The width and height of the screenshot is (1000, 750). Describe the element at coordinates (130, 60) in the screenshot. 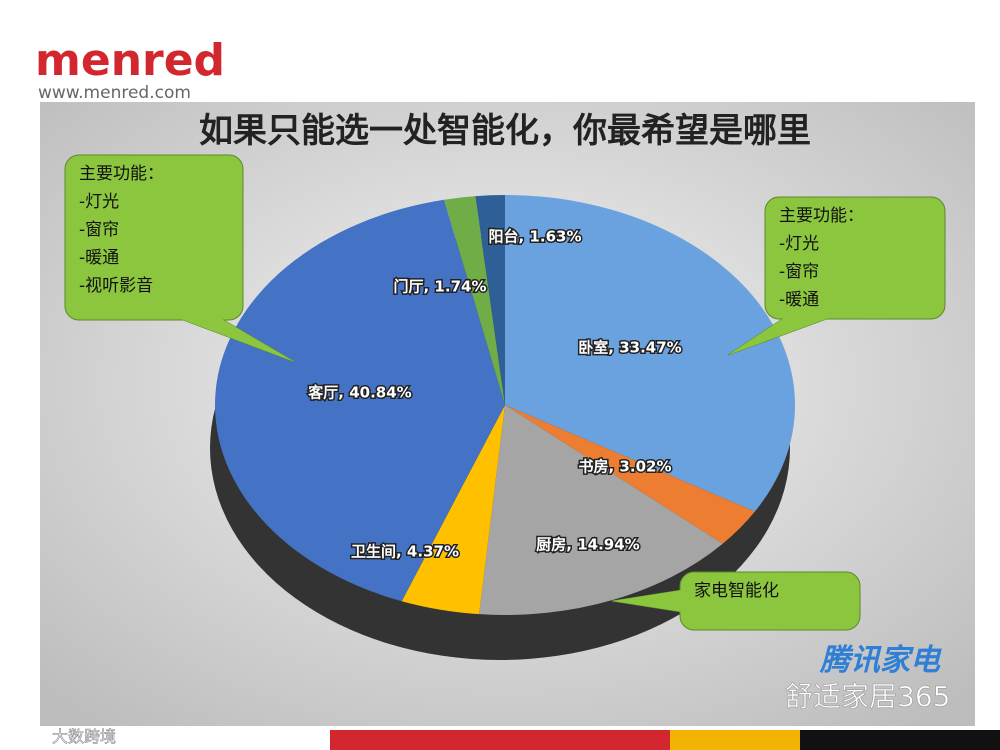

I see `logo-brand: menred` at that location.